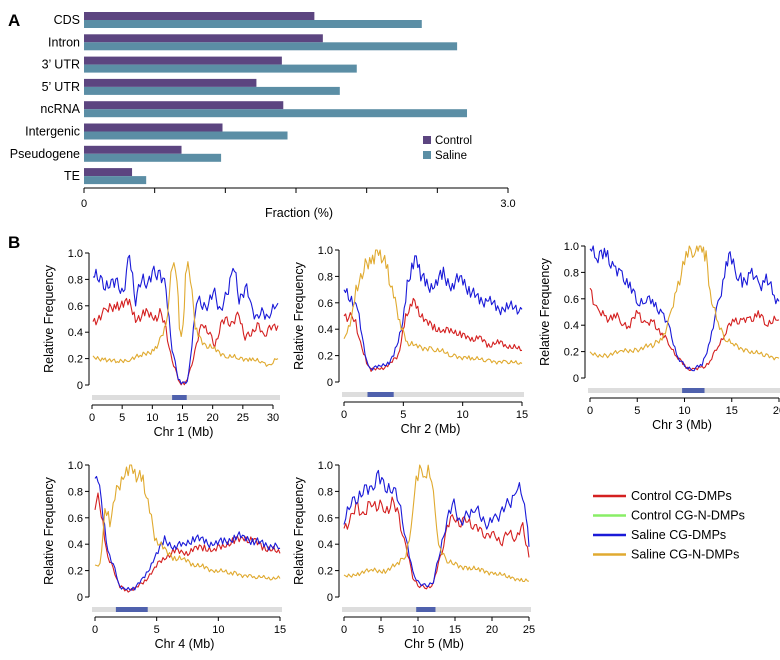 This screenshot has width=780, height=660. Describe the element at coordinates (60, 109) in the screenshot. I see `bar-category-label: ncRNA` at that location.